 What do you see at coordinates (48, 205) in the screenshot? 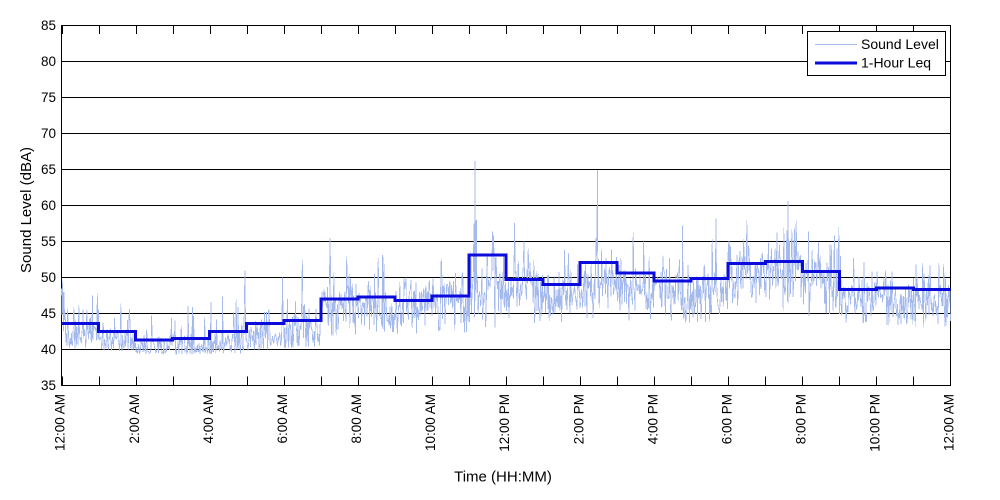
I see `svg-text: 60` at bounding box center [48, 205].